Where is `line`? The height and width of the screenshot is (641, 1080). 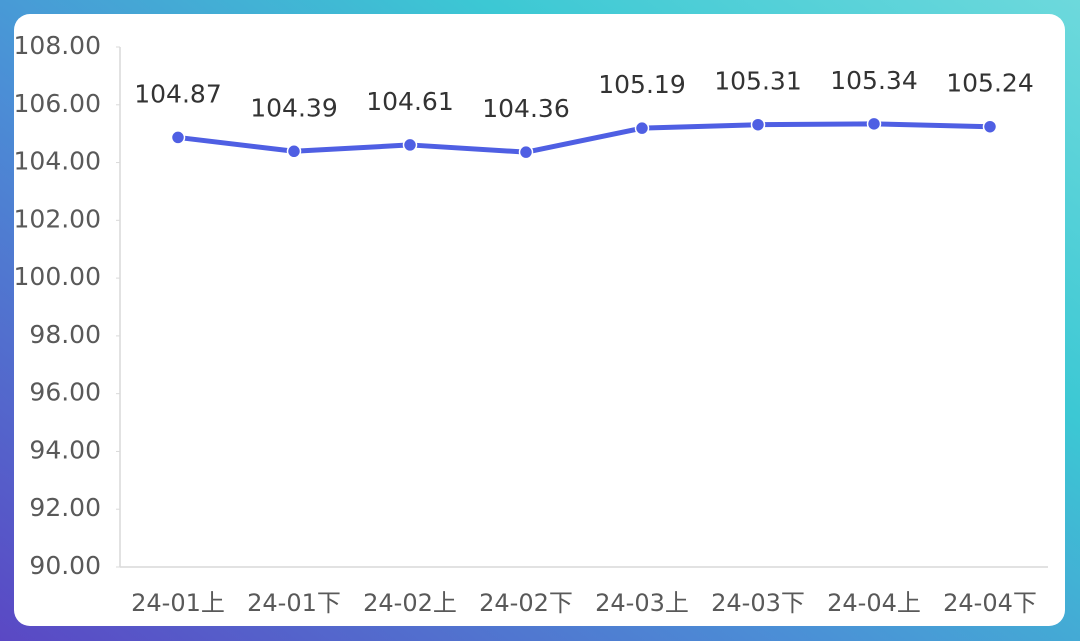 line is located at coordinates (584, 138).